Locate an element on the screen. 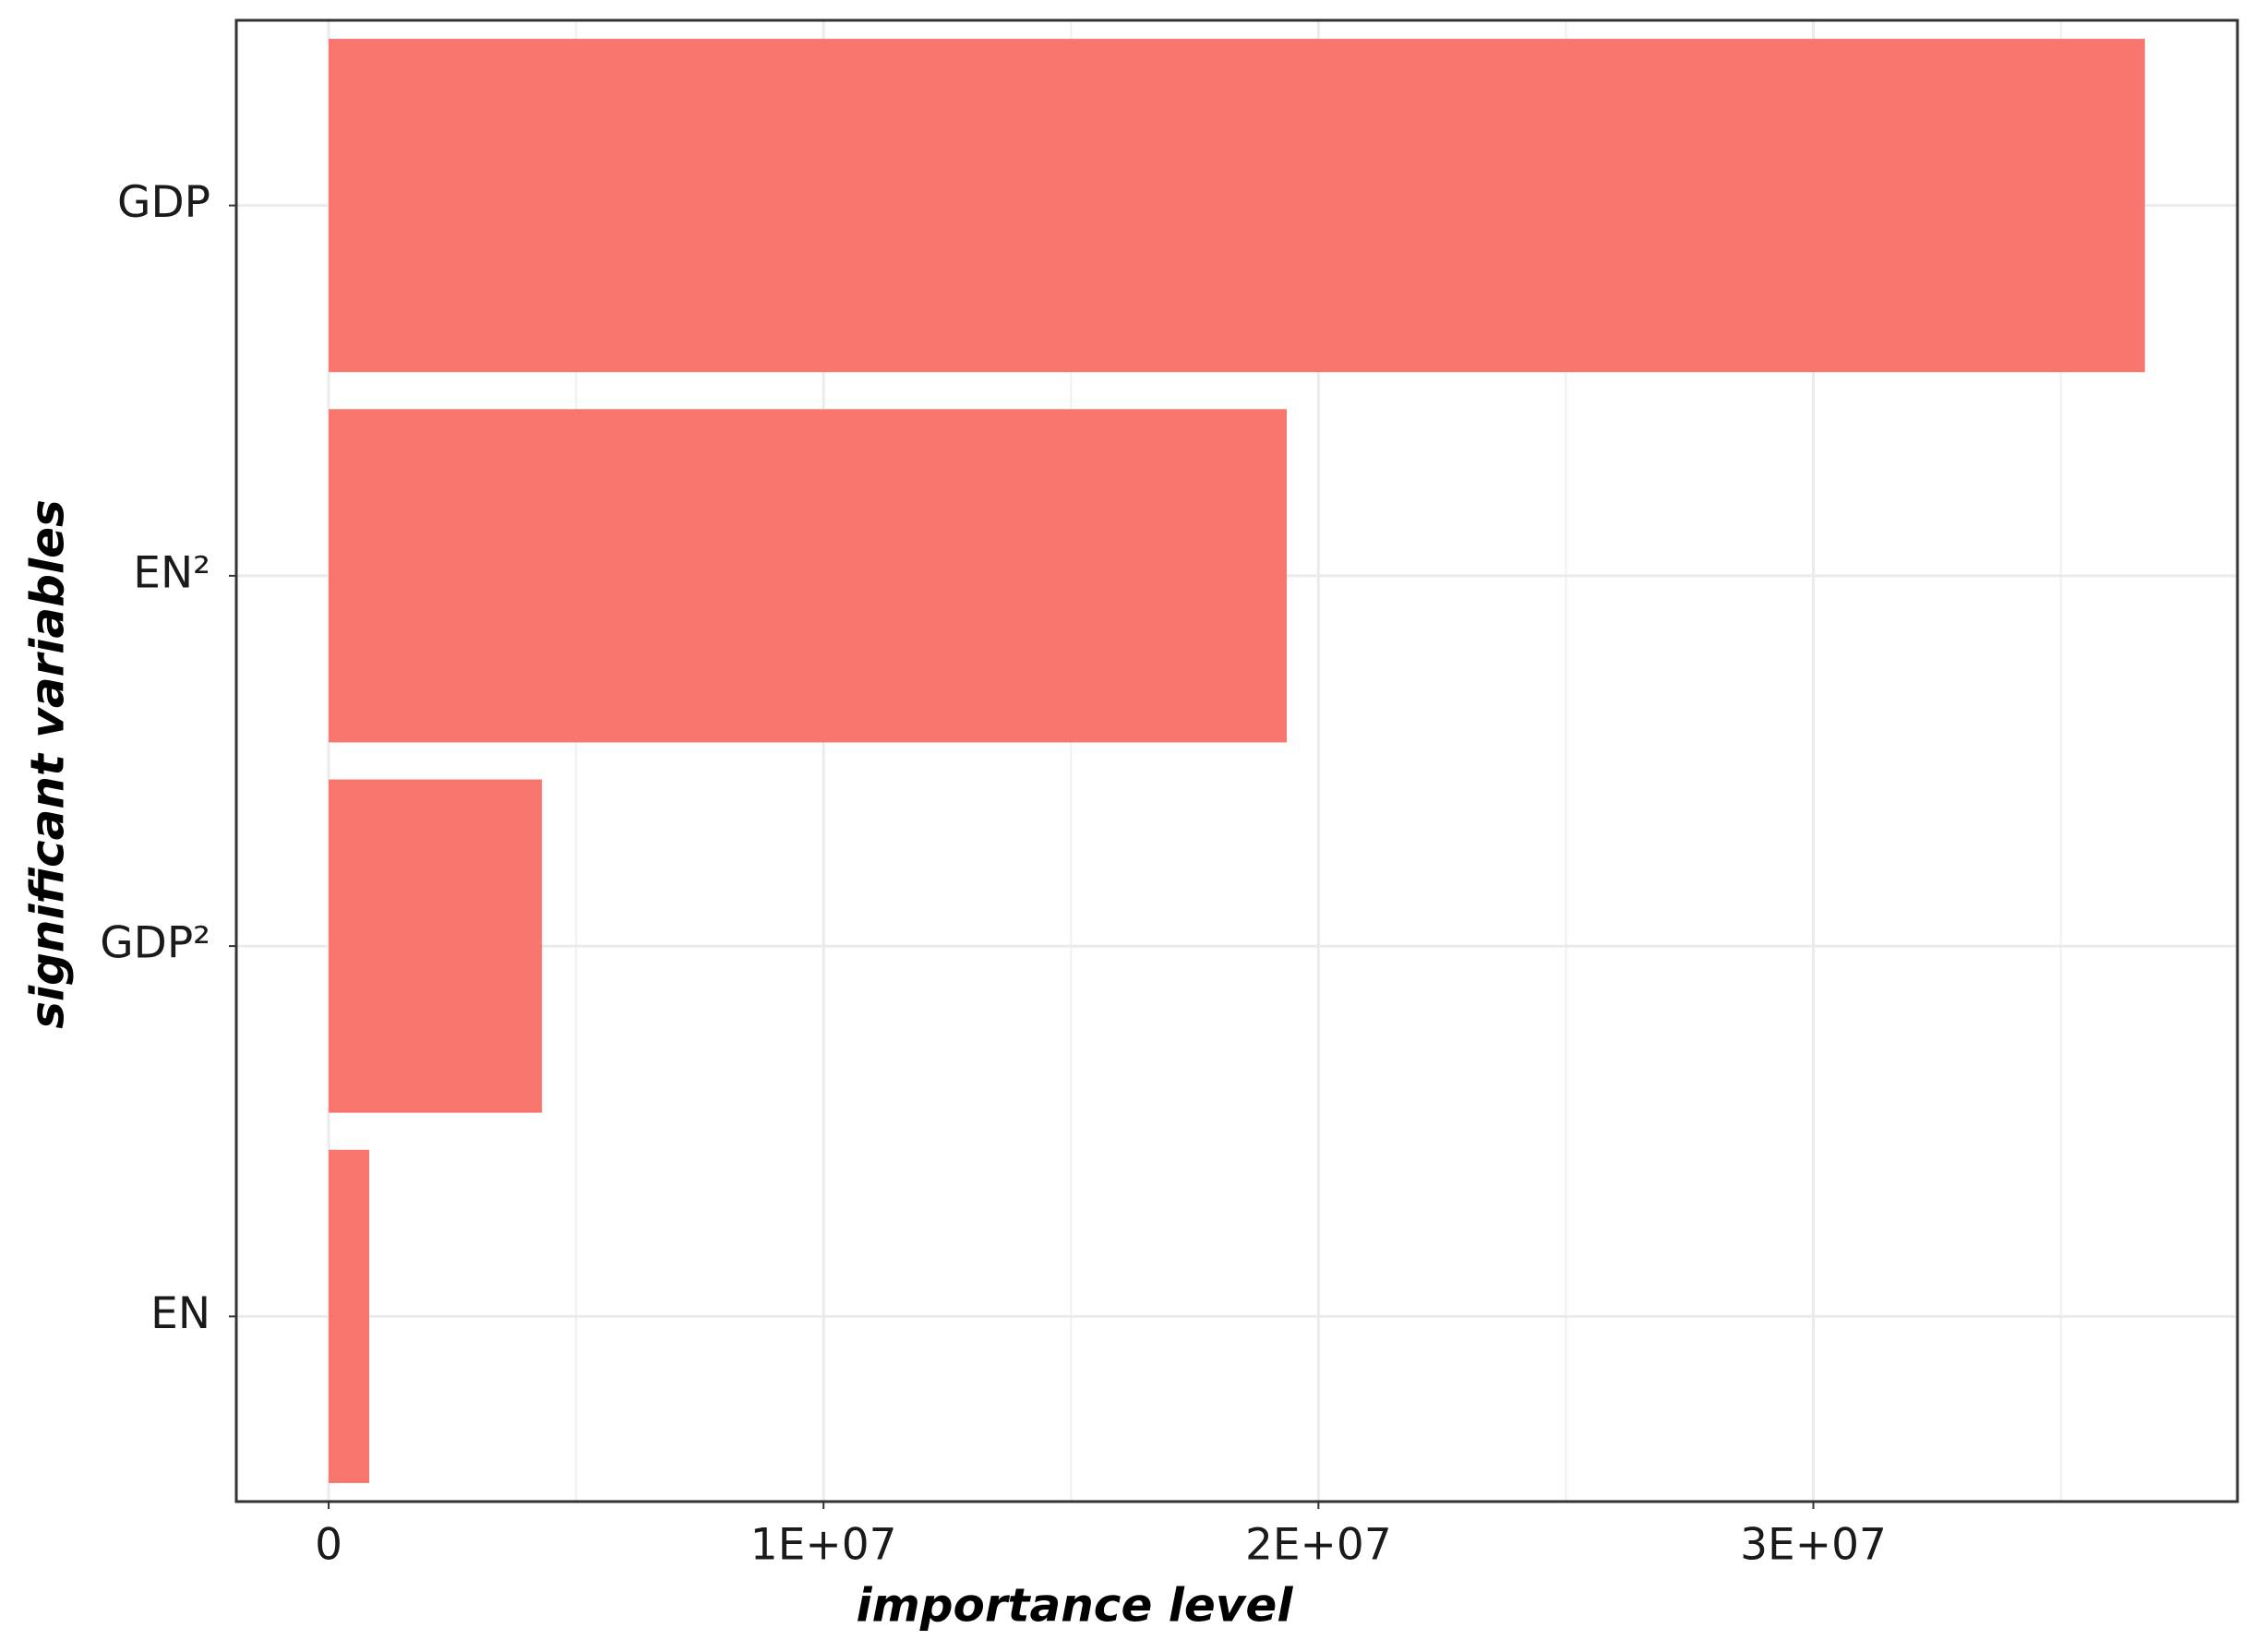 Image resolution: width=2255 pixels, height=1652 pixels. x-axis-title: importance level is located at coordinates (1075, 1606).